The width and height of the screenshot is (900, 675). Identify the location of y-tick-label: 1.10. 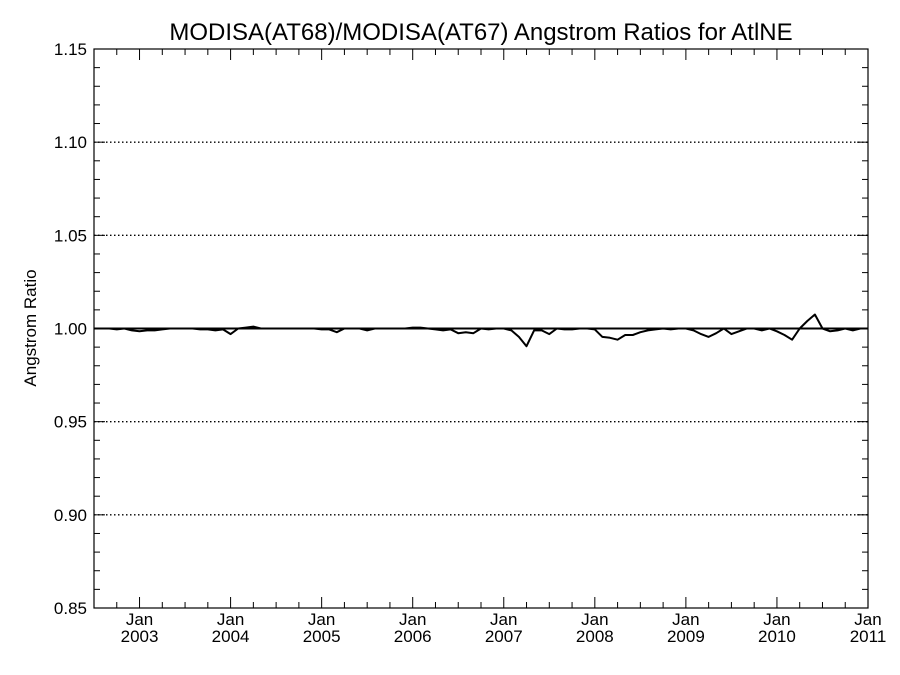
(70, 142).